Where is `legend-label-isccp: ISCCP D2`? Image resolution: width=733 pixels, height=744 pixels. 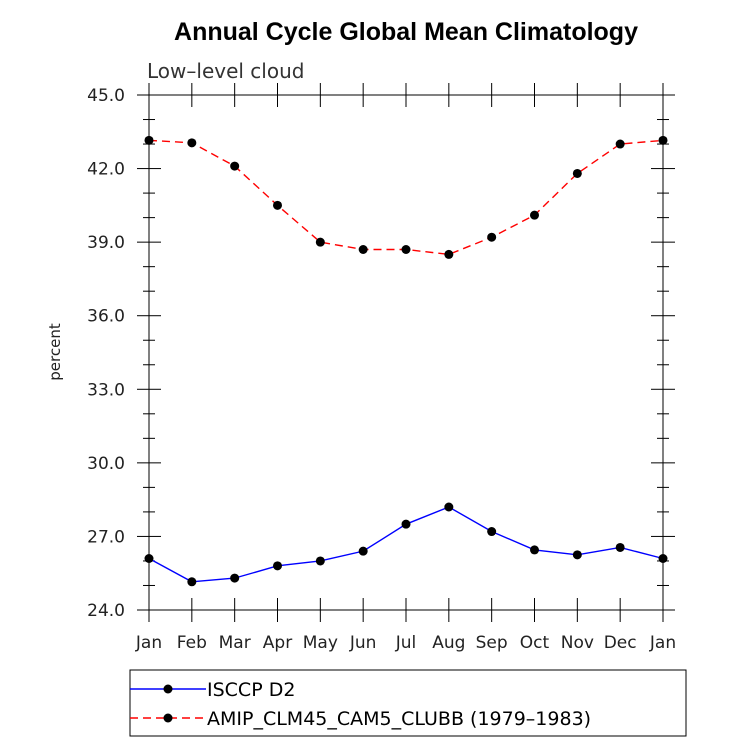
legend-label-isccp: ISCCP D2 is located at coordinates (251, 690).